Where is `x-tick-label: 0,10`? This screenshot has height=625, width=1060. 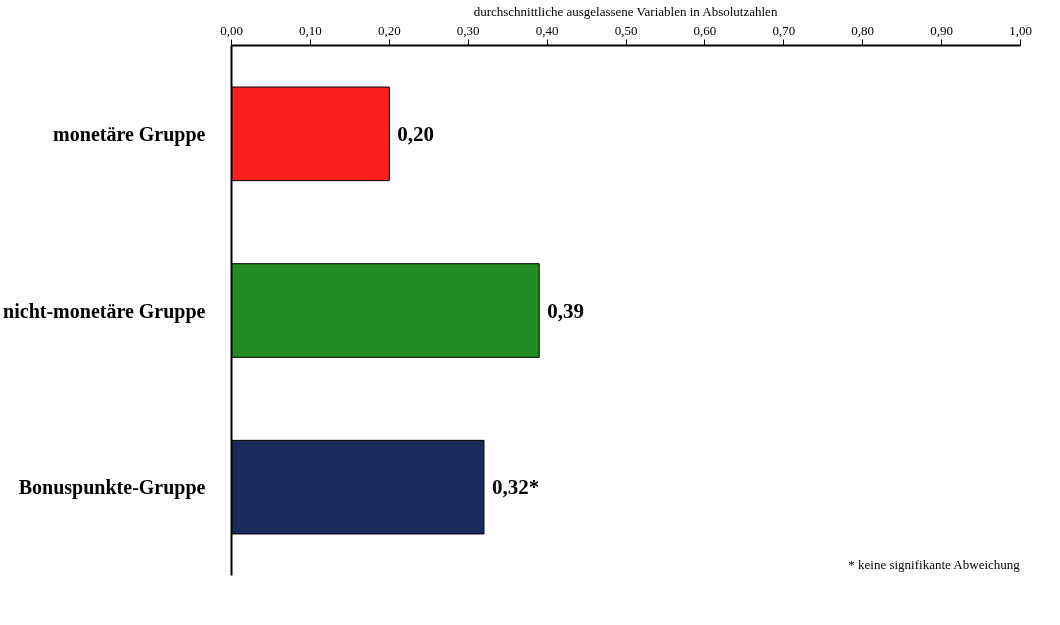 x-tick-label: 0,10 is located at coordinates (310, 30).